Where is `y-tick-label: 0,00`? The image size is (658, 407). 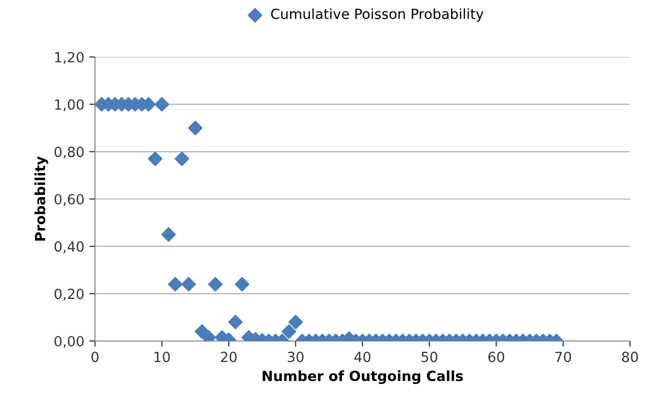 y-tick-label: 0,00 is located at coordinates (69, 342).